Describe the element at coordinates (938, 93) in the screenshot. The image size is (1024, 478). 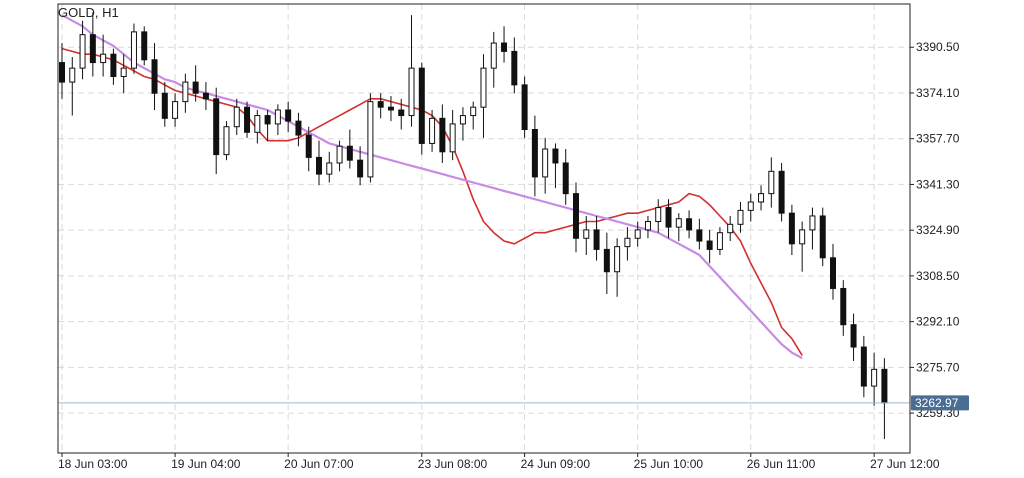
I see `y-tick-label: 3374.10` at that location.